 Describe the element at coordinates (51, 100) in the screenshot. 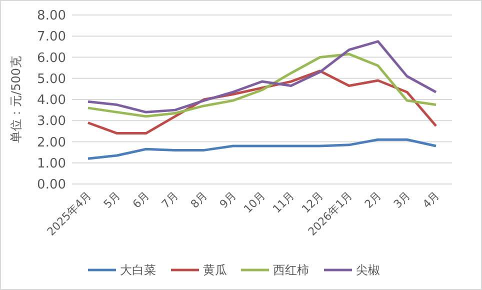

I see `y-tick-label: 4.00` at that location.